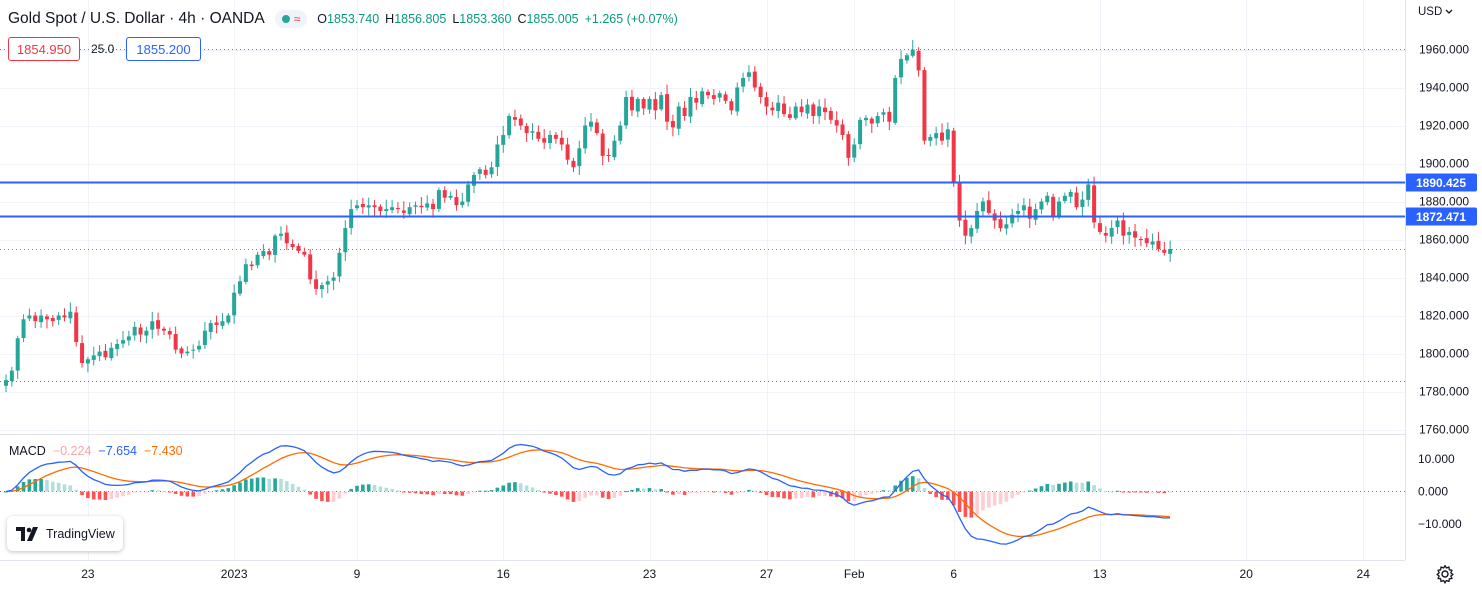 The image size is (1482, 591). I want to click on macd-tick-label: −10.000, so click(1440, 524).